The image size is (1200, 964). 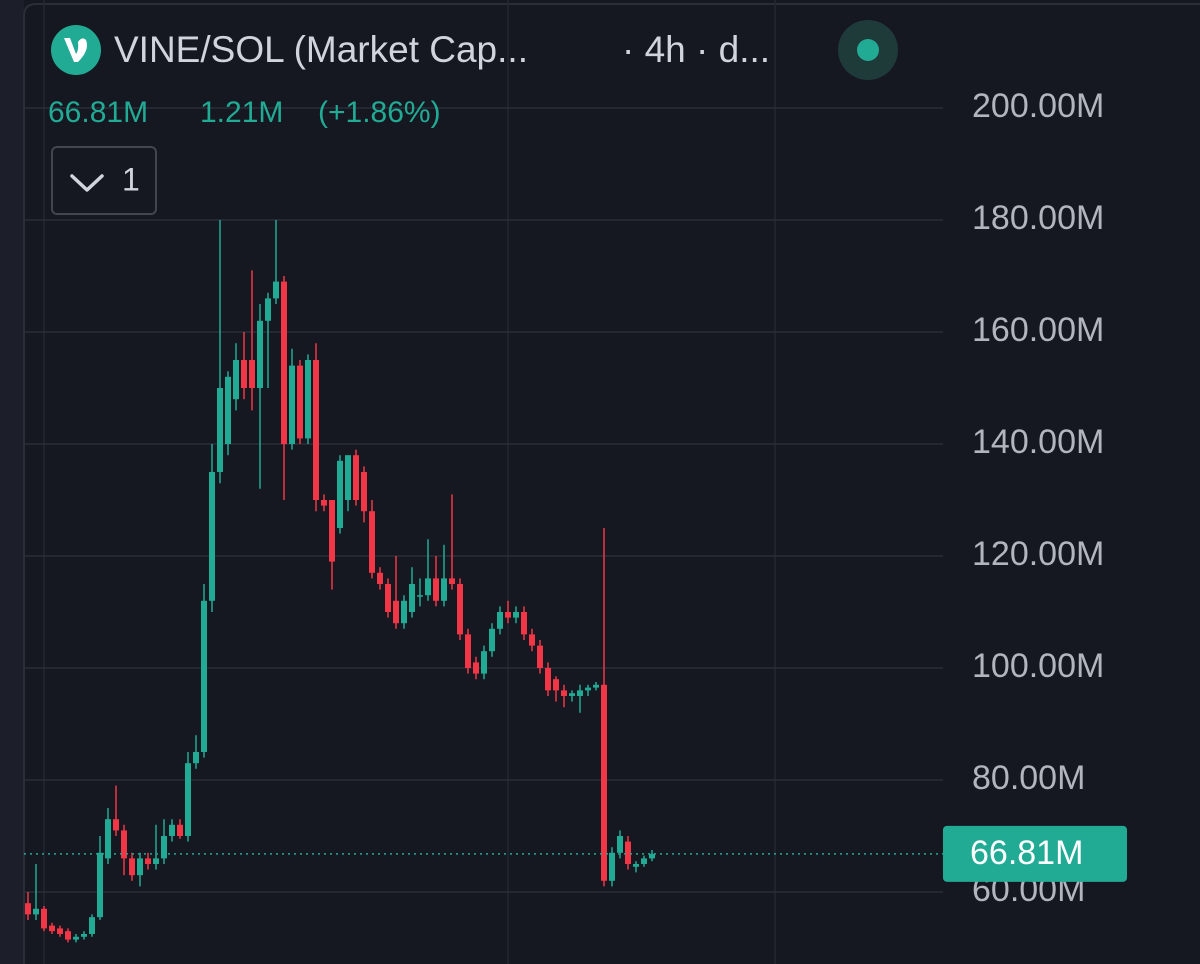 What do you see at coordinates (1038, 442) in the screenshot?
I see `y-tick-label: 140.00M` at bounding box center [1038, 442].